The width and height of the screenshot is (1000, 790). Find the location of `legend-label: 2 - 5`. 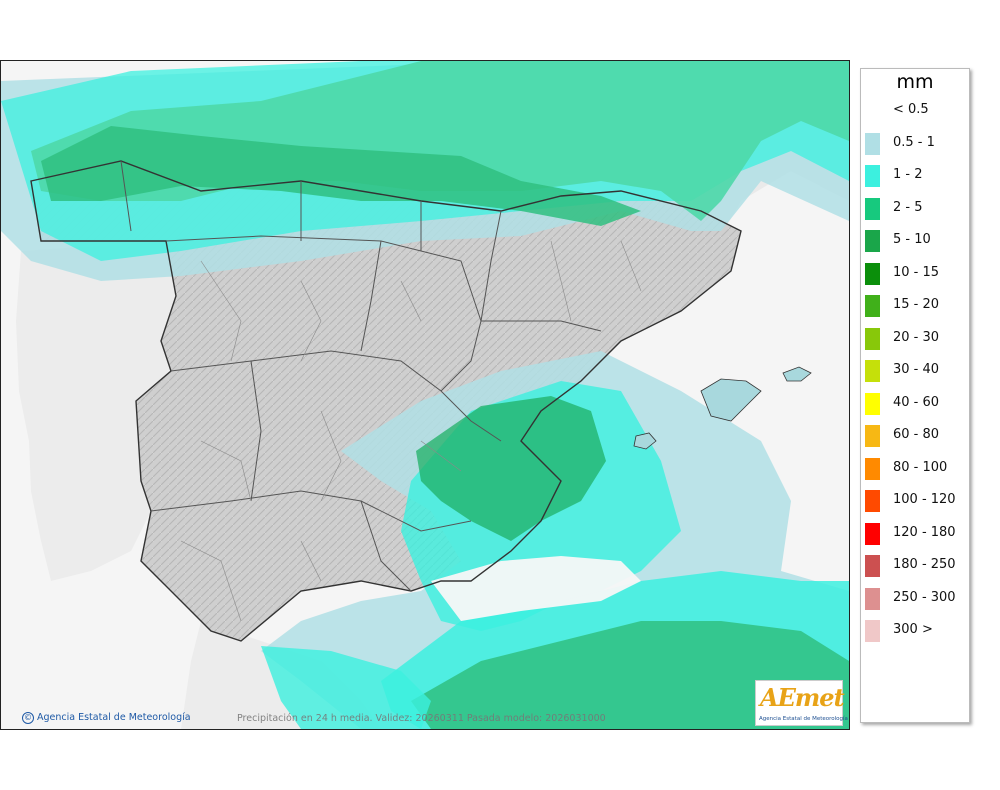

legend-label: 2 - 5 is located at coordinates (908, 207).